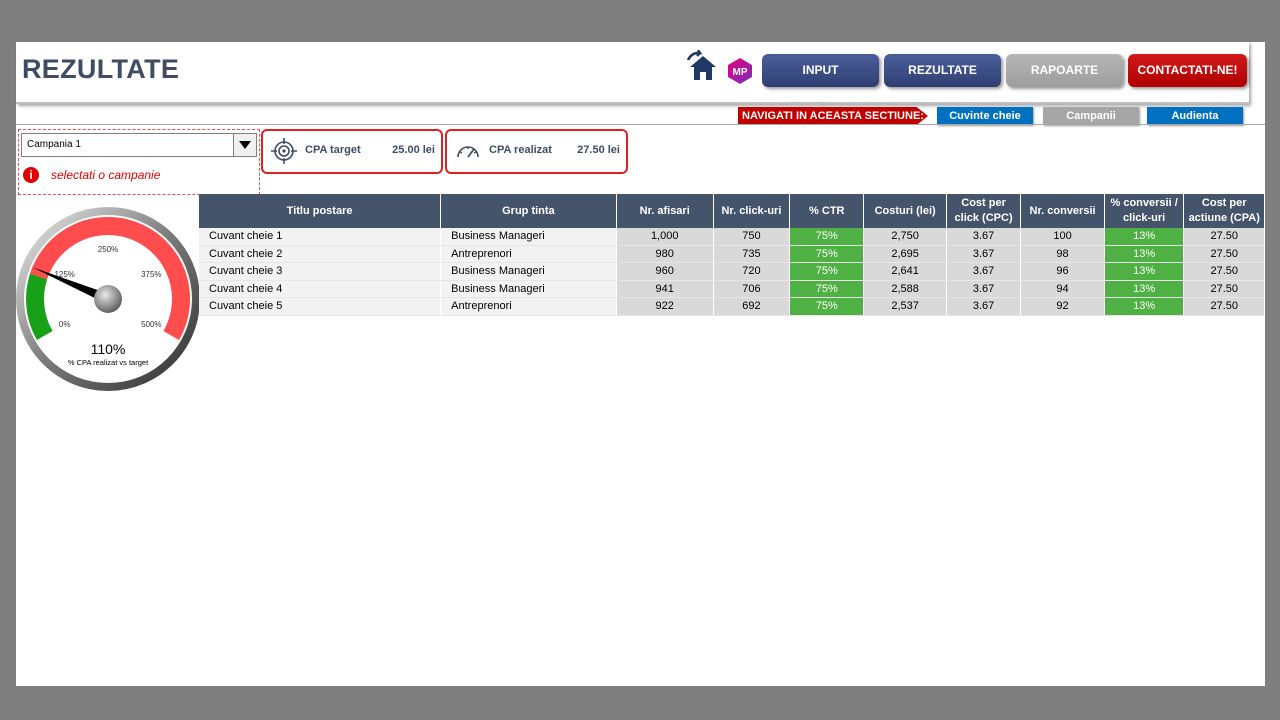 The height and width of the screenshot is (720, 1280). What do you see at coordinates (108, 362) in the screenshot?
I see `gauge-label: % CPA realizat vs target` at bounding box center [108, 362].